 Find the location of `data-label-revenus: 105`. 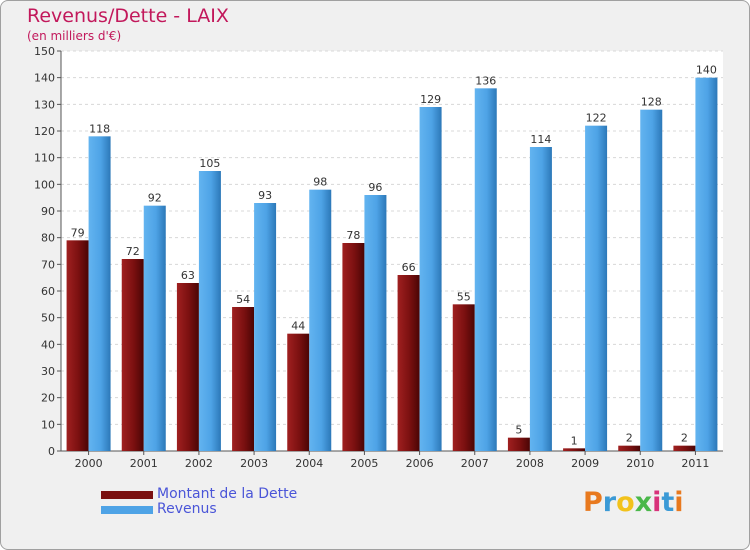

data-label-revenus: 105 is located at coordinates (209, 163).